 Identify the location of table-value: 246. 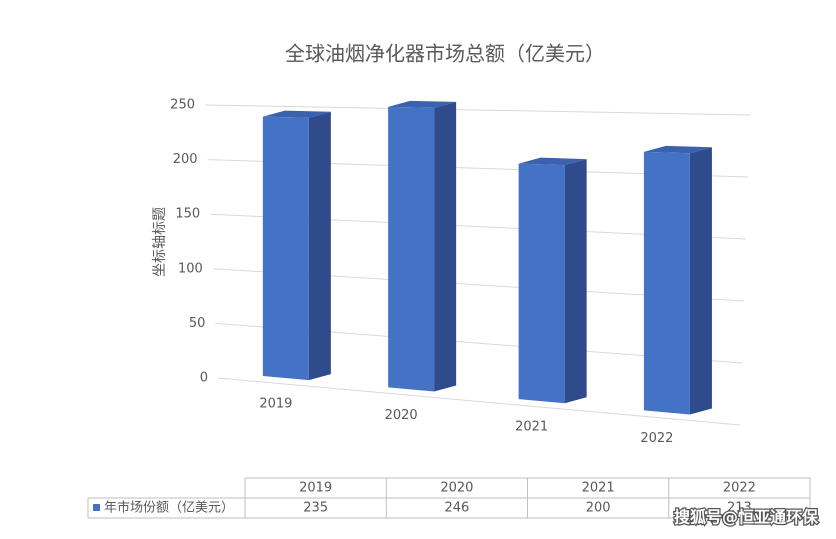
(456, 508).